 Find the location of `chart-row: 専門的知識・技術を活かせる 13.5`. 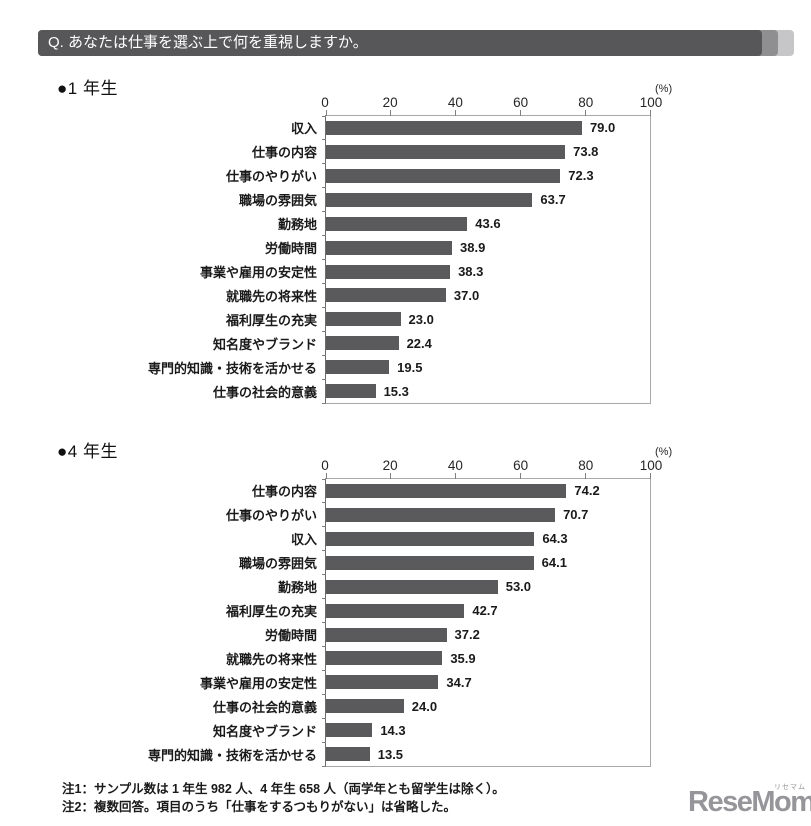

chart-row: 専門的知識・技術を活かせる 13.5 is located at coordinates (399, 754).